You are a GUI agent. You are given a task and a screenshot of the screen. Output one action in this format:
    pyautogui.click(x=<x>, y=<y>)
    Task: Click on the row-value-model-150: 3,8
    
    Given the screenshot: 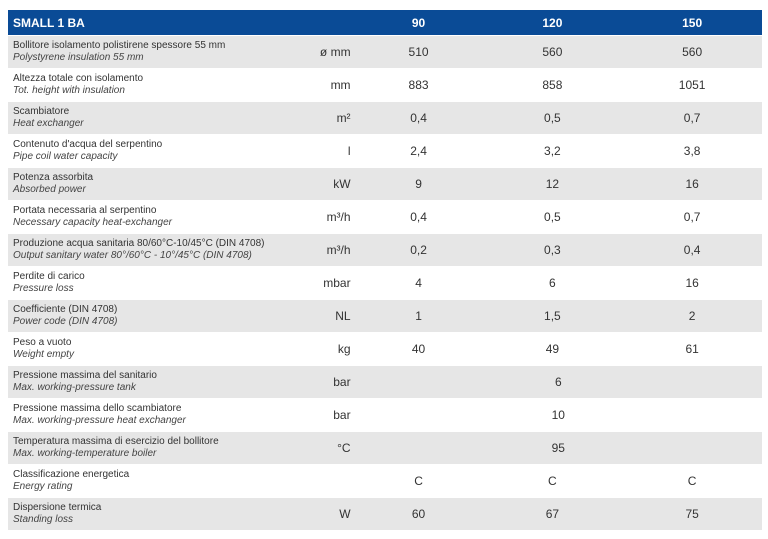 What is the action you would take?
    pyautogui.click(x=692, y=151)
    